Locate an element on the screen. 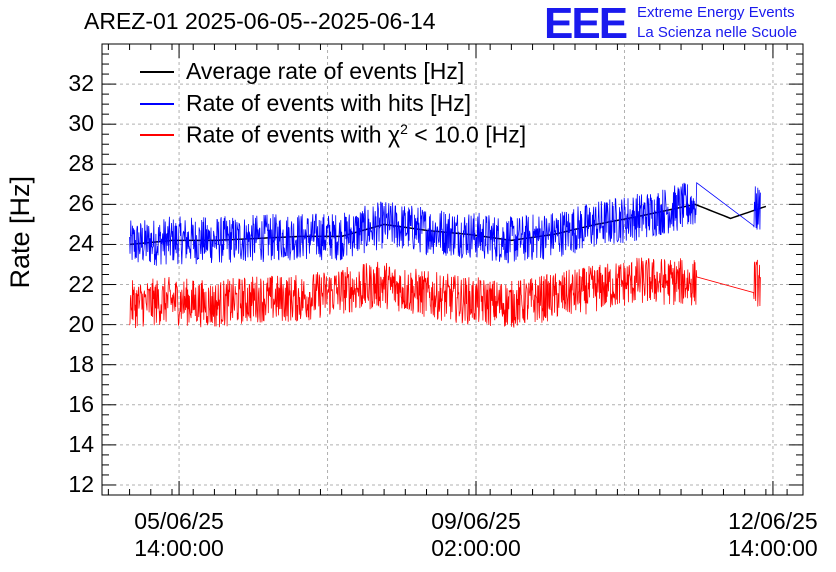 The height and width of the screenshot is (572, 836). x-tick-date: 12/06/25 is located at coordinates (773, 521).